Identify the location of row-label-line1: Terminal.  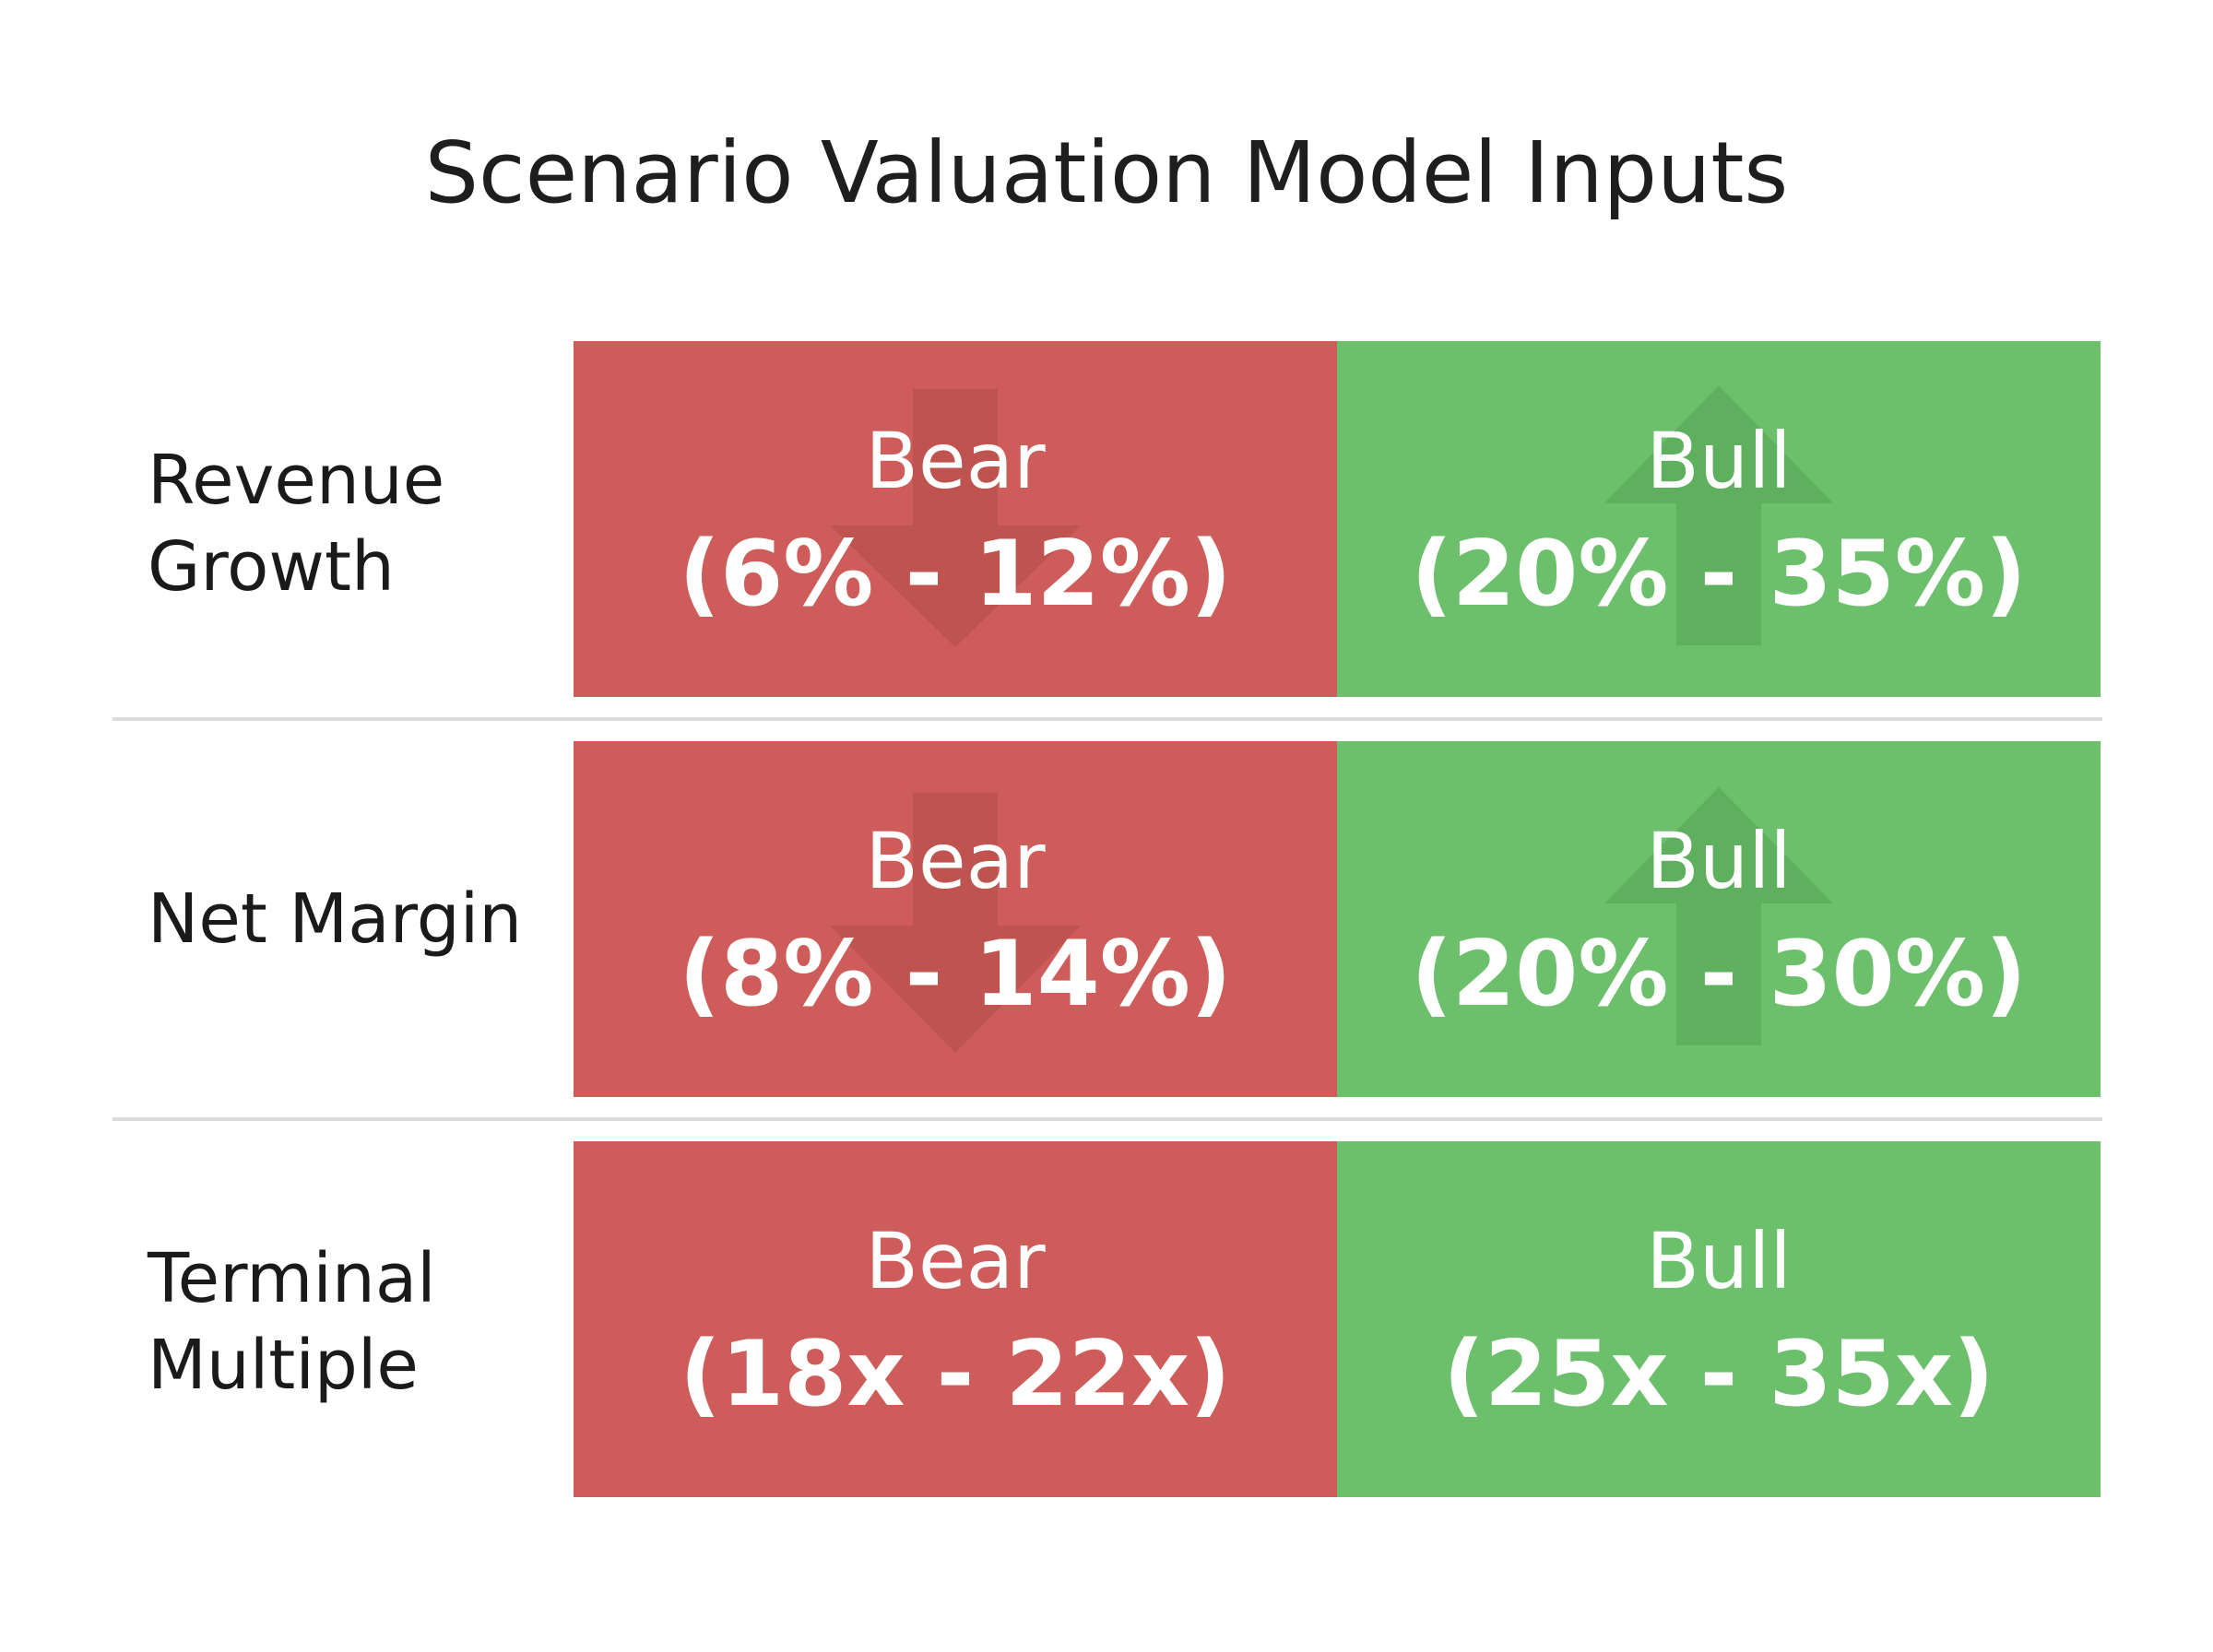
(292, 1278).